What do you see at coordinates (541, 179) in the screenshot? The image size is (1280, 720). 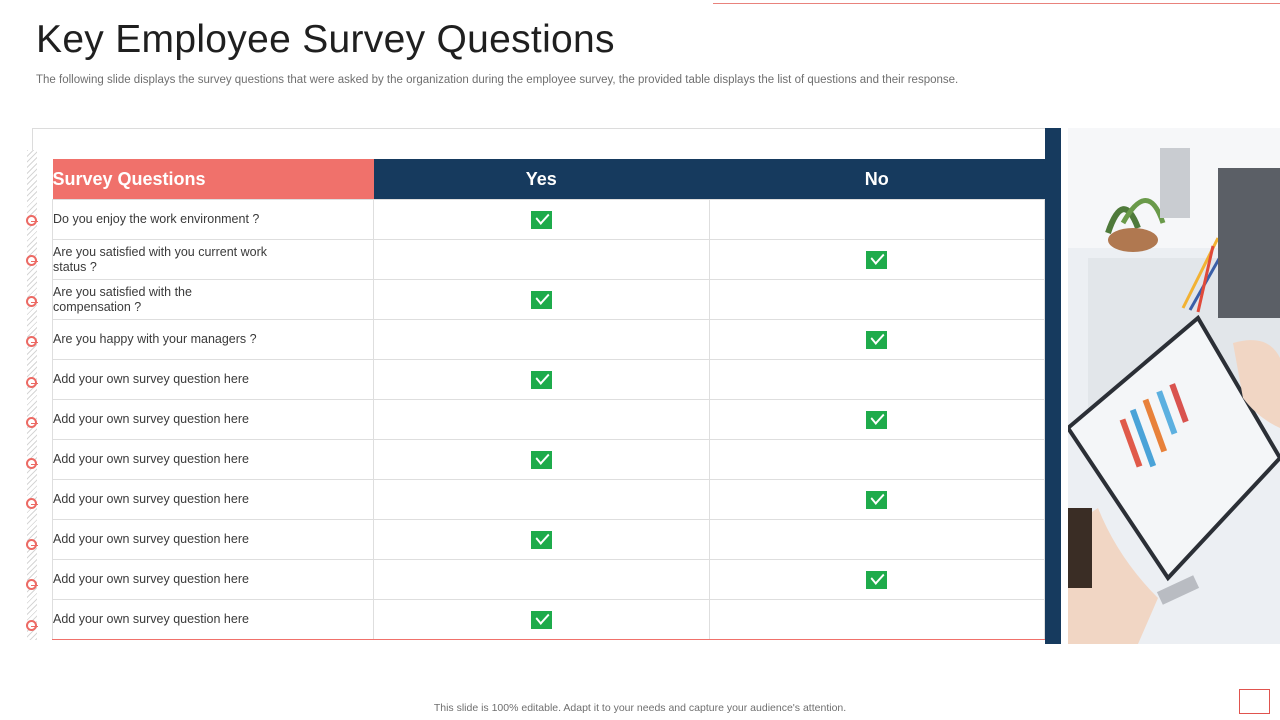 I see `yes-header: Yes` at bounding box center [541, 179].